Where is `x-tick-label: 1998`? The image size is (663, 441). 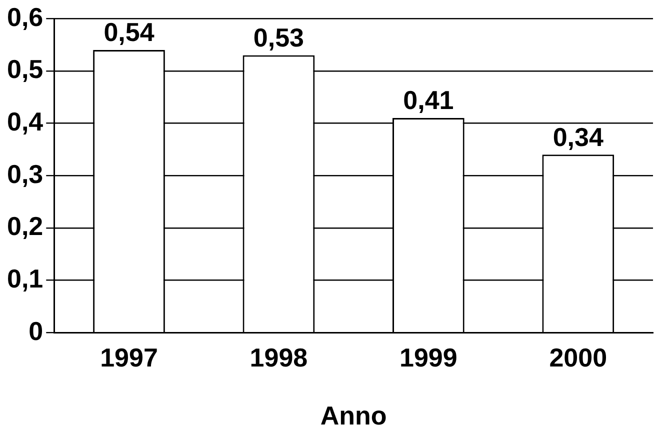
x-tick-label: 1998 is located at coordinates (279, 357).